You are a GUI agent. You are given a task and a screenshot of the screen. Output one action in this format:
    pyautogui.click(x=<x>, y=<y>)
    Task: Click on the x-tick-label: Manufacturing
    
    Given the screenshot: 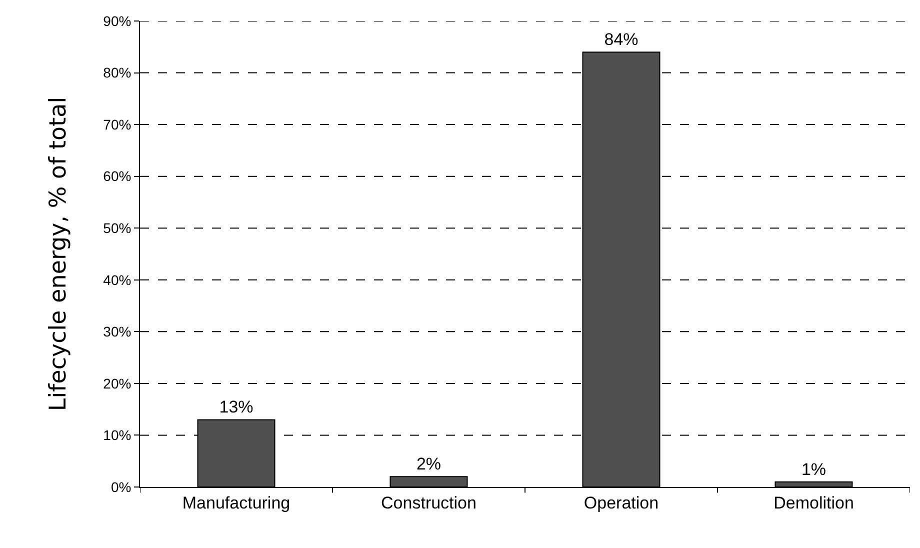 What is the action you would take?
    pyautogui.click(x=236, y=502)
    